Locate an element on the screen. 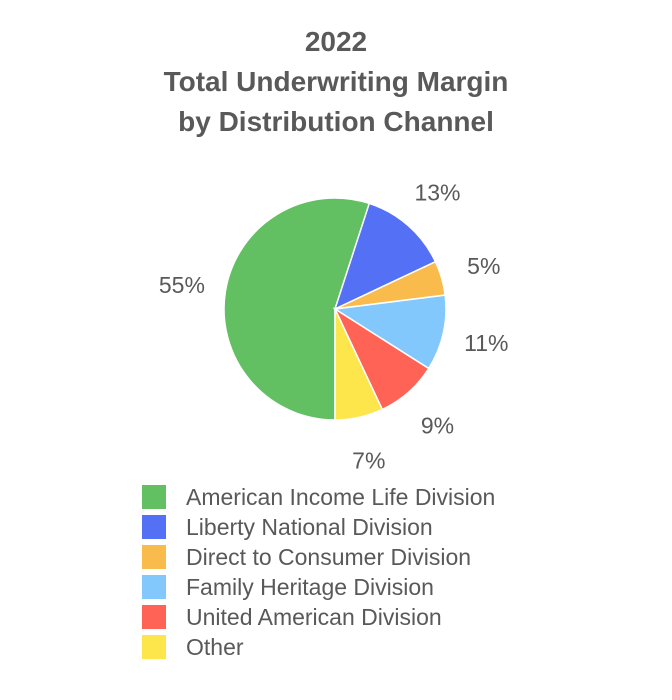  legend-item: United American Division is located at coordinates (318, 617).